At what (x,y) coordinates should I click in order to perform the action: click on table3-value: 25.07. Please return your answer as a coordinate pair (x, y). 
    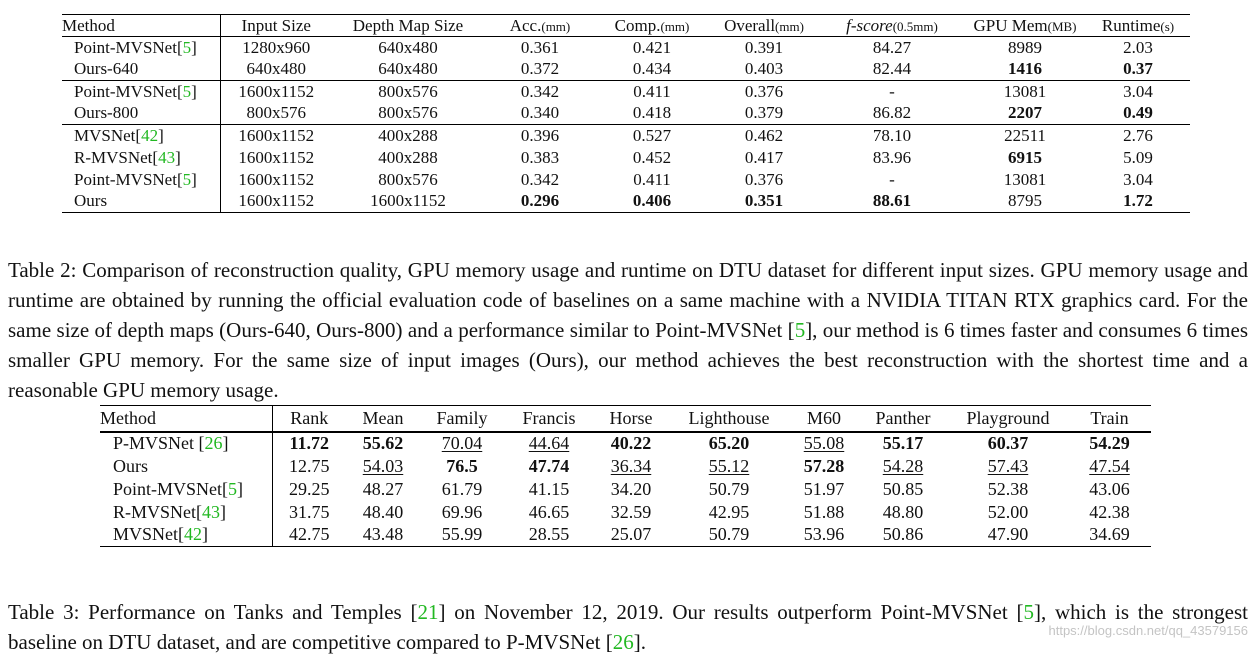
    Looking at the image, I should click on (631, 534).